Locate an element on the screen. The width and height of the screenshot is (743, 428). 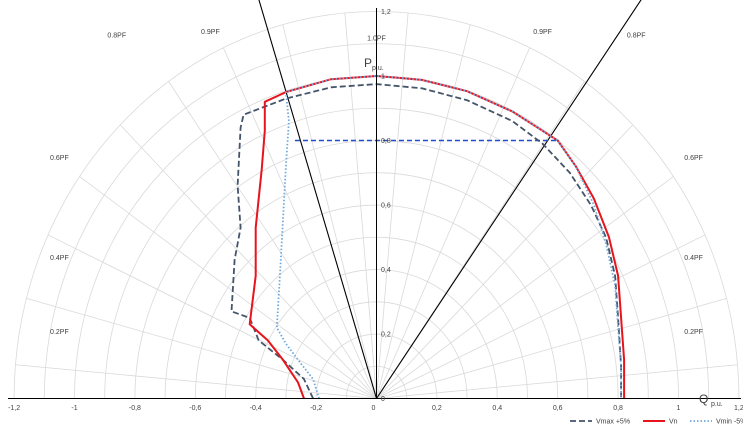
x-tick-label-7: 0,2 is located at coordinates (437, 408).